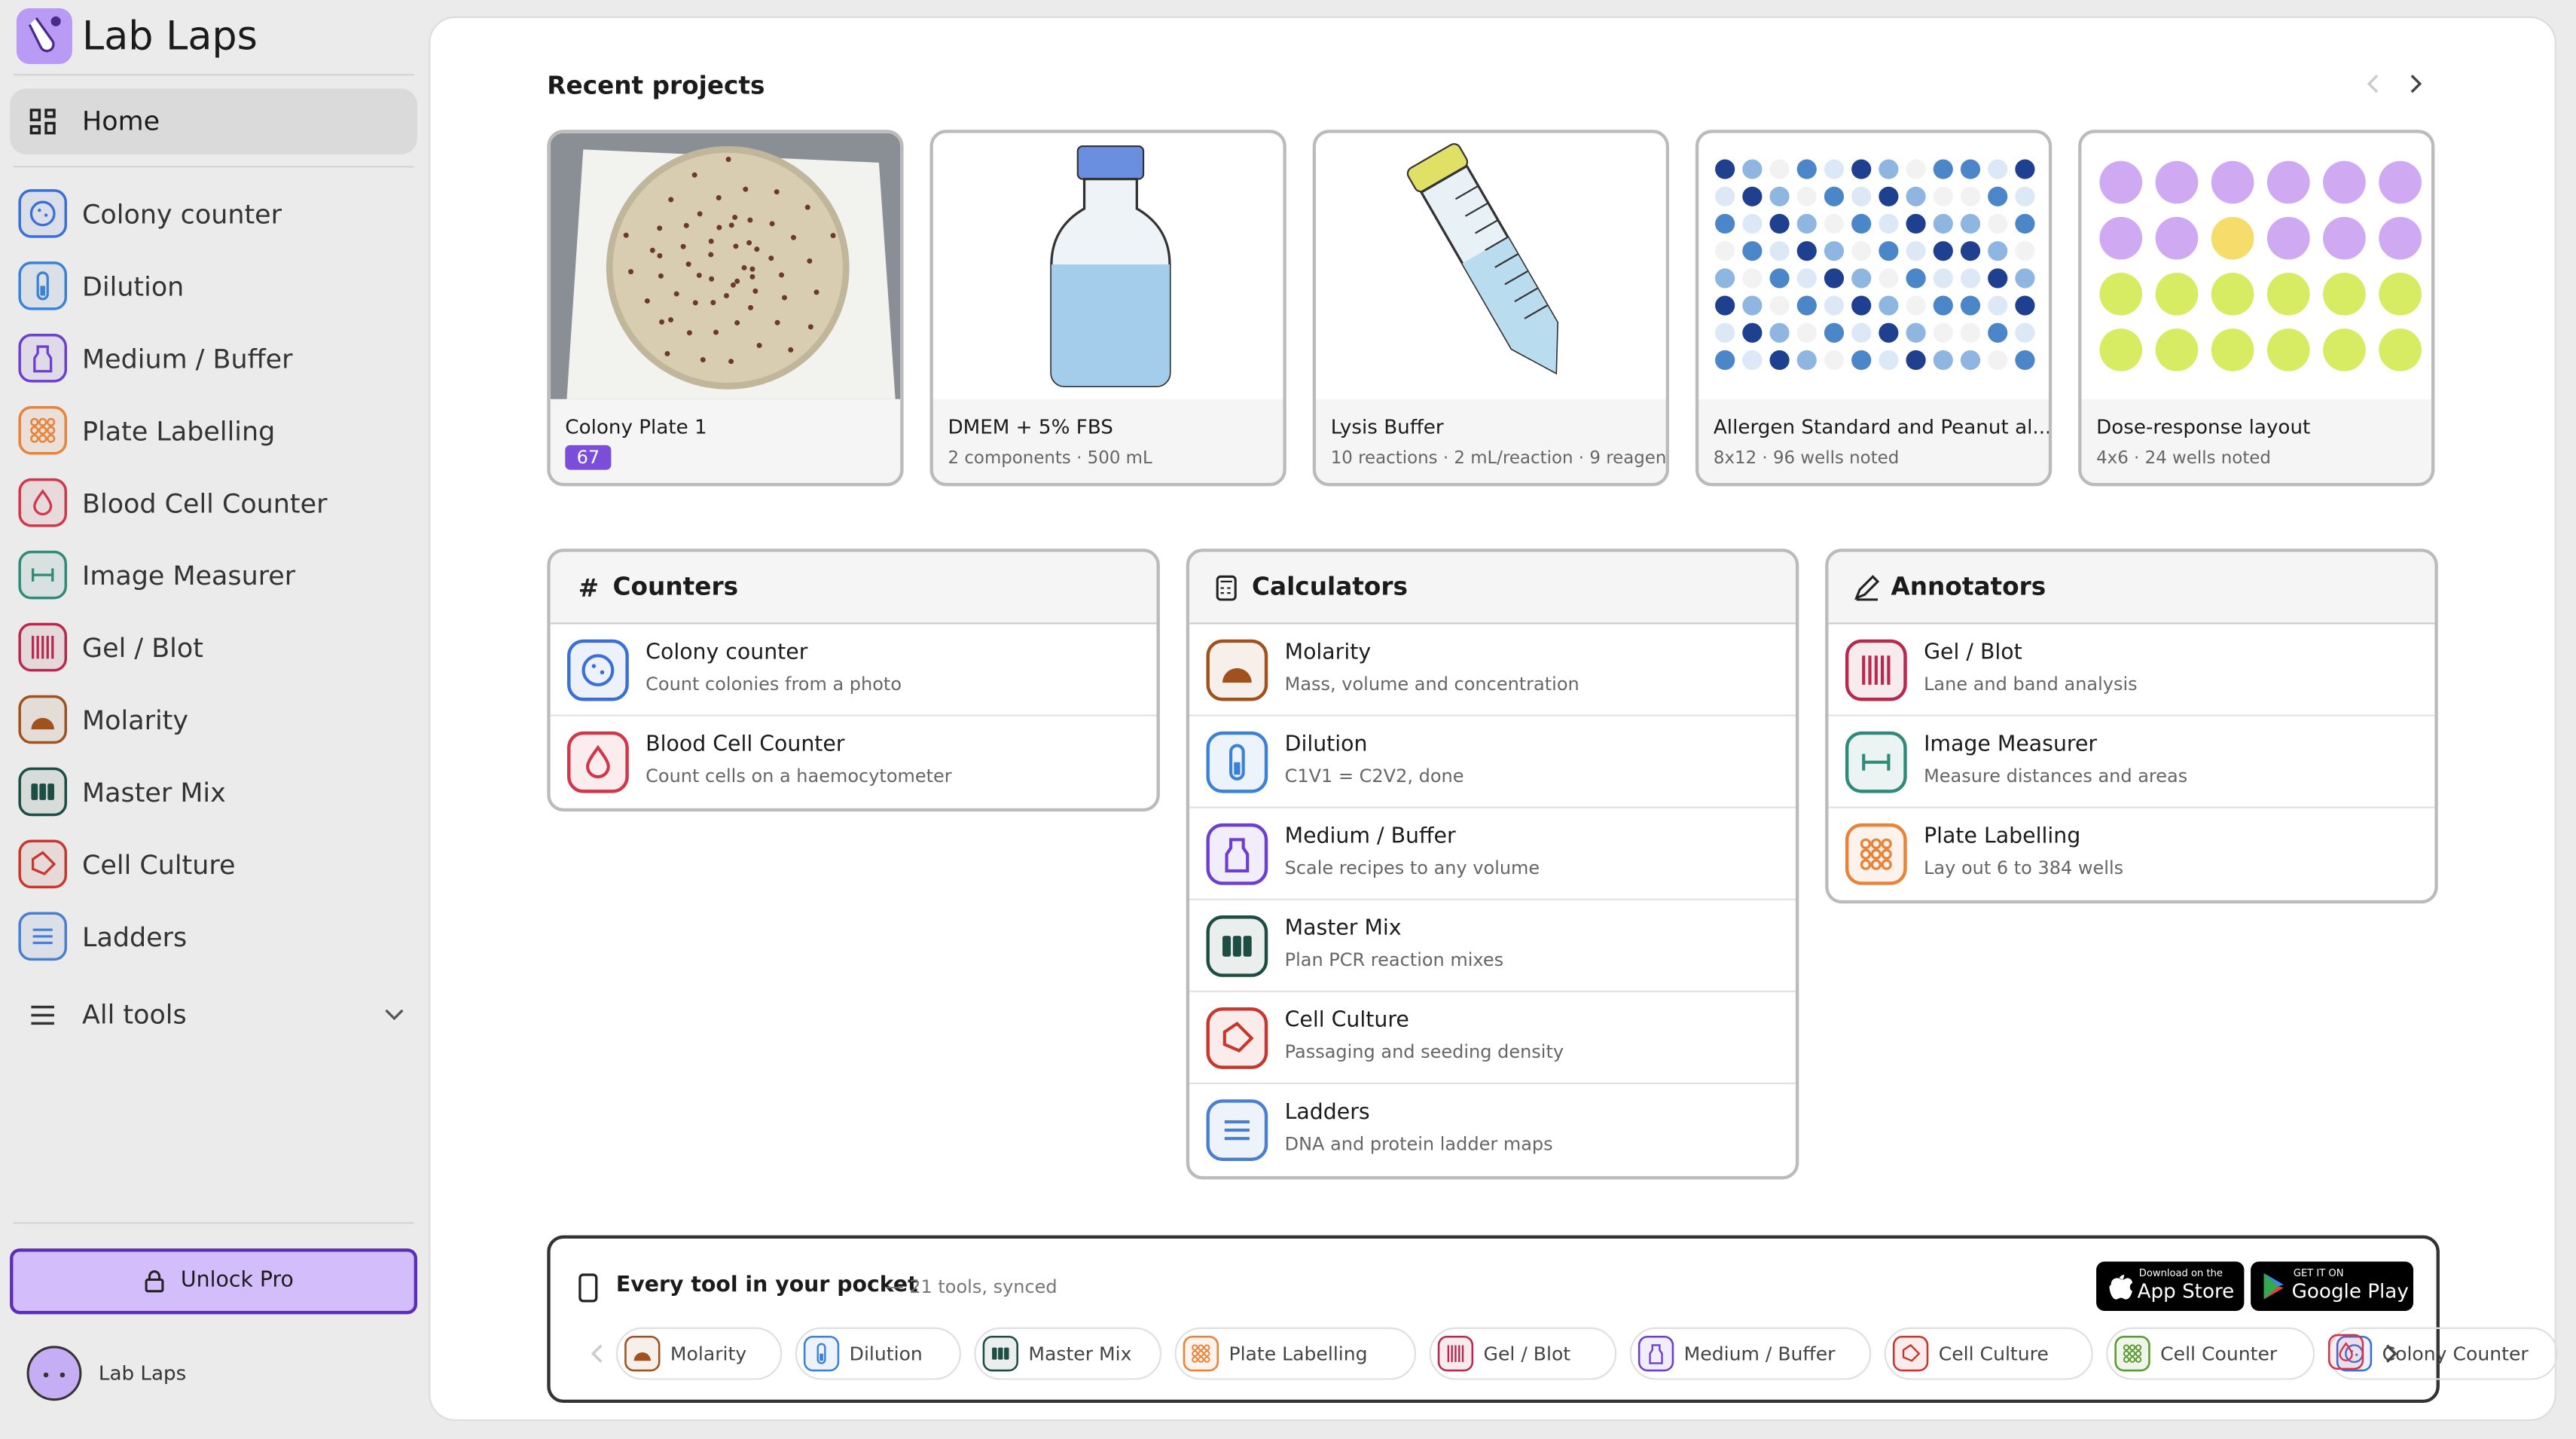 The image size is (2576, 1439). I want to click on group-title: Annotators, so click(1969, 586).